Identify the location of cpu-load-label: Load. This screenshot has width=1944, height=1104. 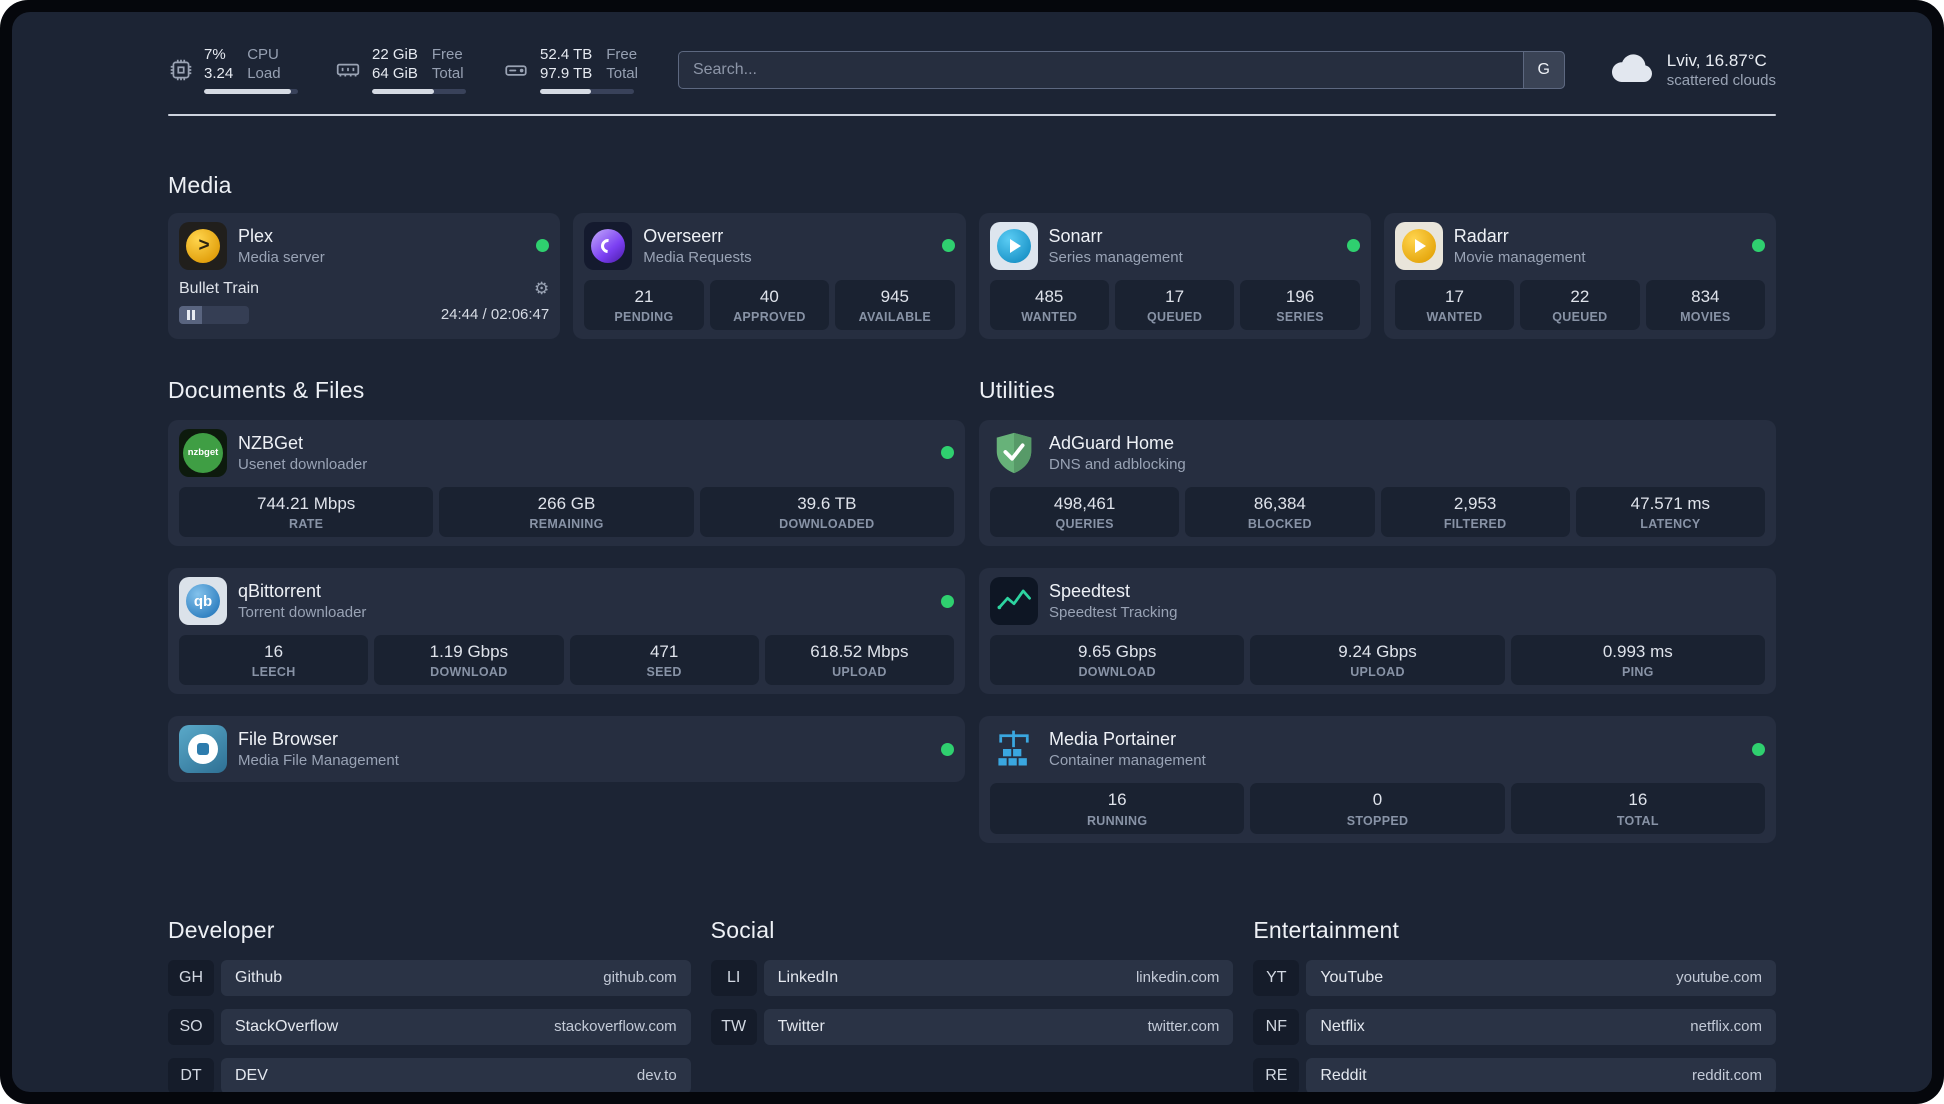
(264, 73).